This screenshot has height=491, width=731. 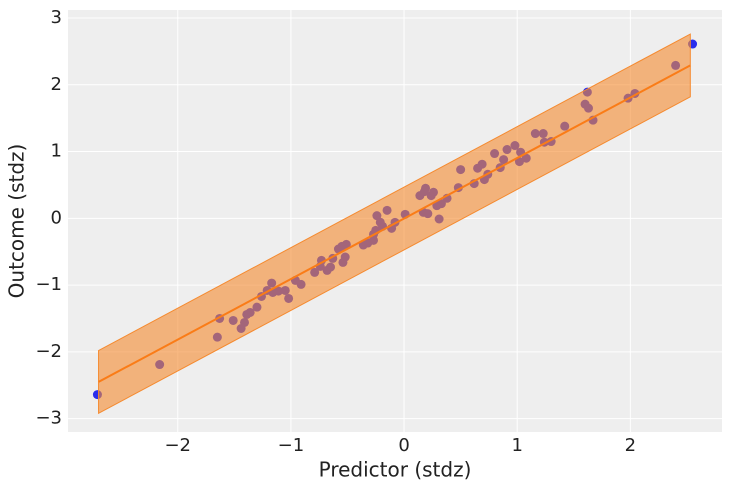 What do you see at coordinates (291, 445) in the screenshot?
I see `x-tick-label: −1` at bounding box center [291, 445].